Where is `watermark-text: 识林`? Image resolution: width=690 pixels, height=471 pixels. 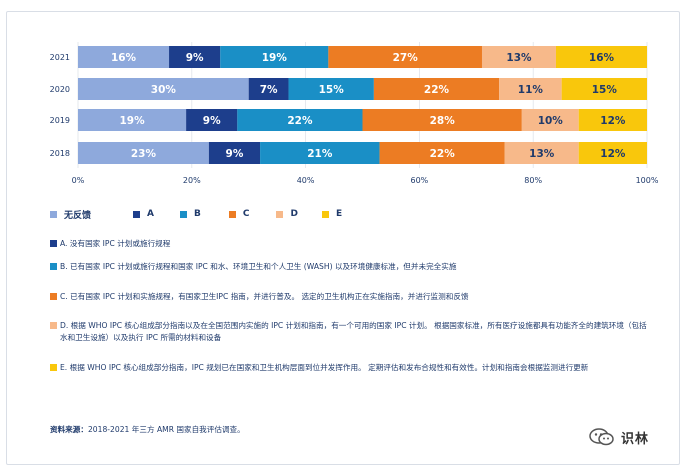 watermark-text: 识林 is located at coordinates (635, 439).